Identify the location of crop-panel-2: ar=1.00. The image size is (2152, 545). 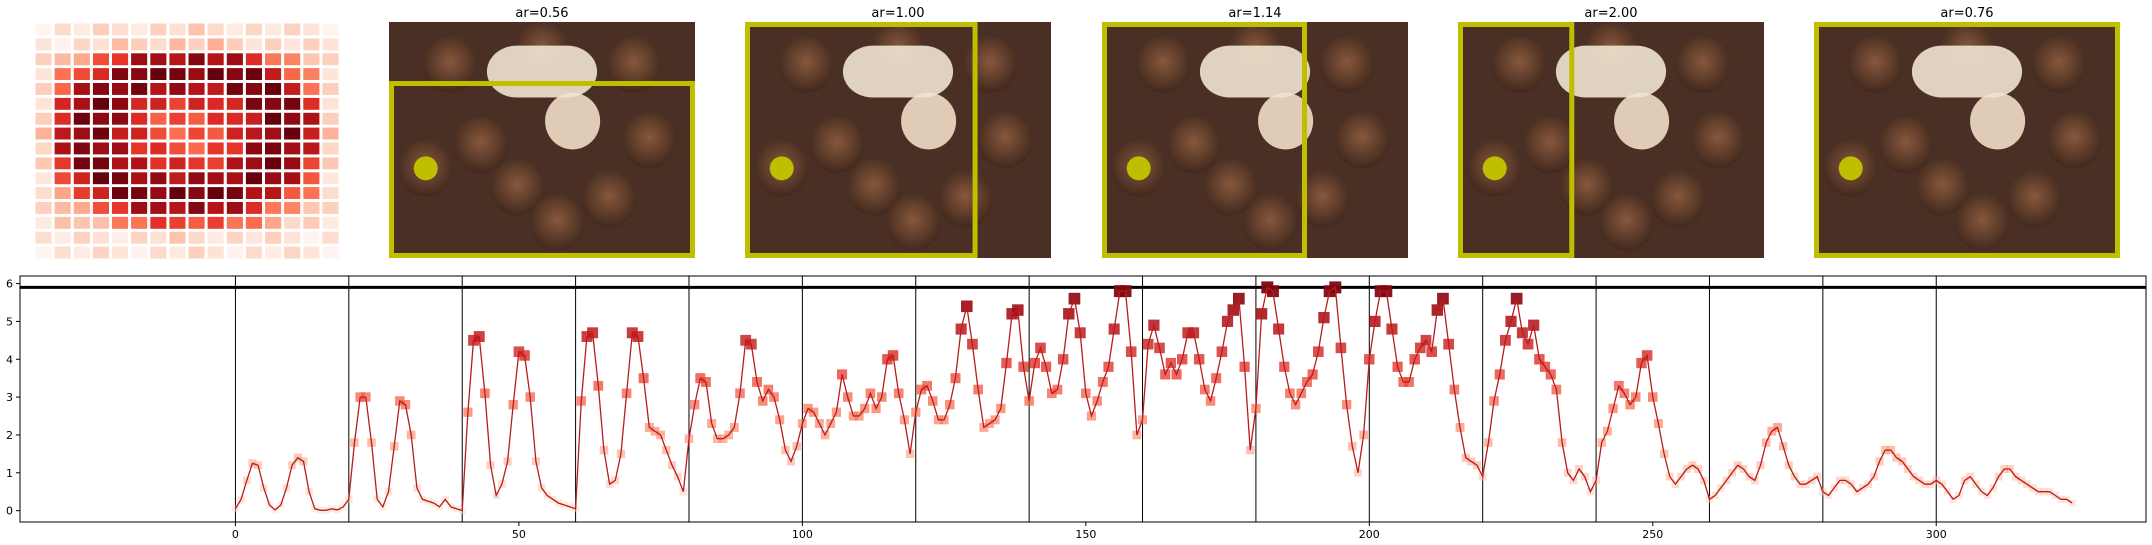
(898, 132).